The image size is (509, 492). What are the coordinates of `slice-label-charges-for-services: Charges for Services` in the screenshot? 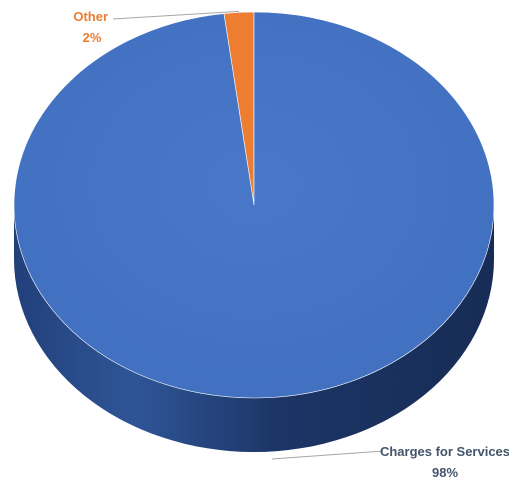 It's located at (444, 451).